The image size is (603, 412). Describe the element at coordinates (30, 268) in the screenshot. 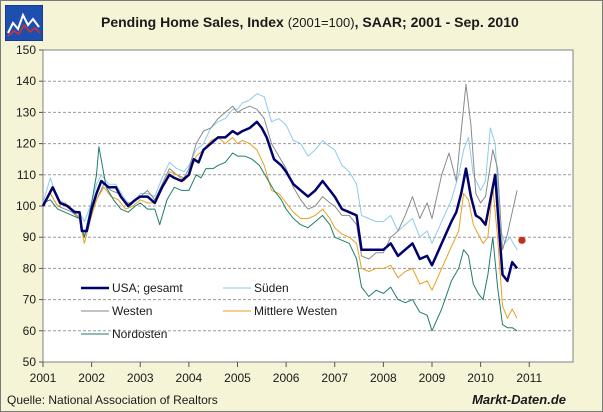

I see `y-tick-label: 80` at that location.